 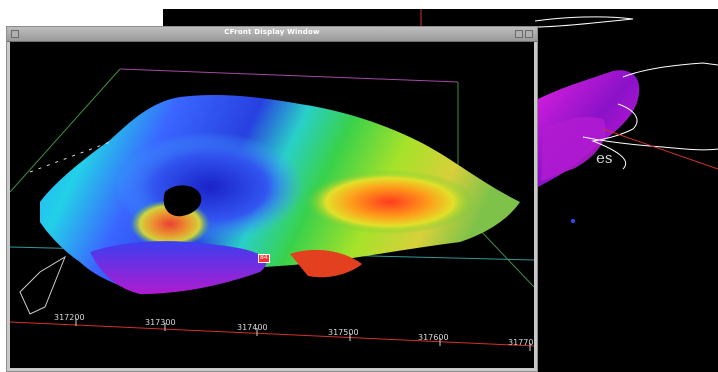 What do you see at coordinates (433, 337) in the screenshot?
I see `x-axis-tick-label: 317600` at bounding box center [433, 337].